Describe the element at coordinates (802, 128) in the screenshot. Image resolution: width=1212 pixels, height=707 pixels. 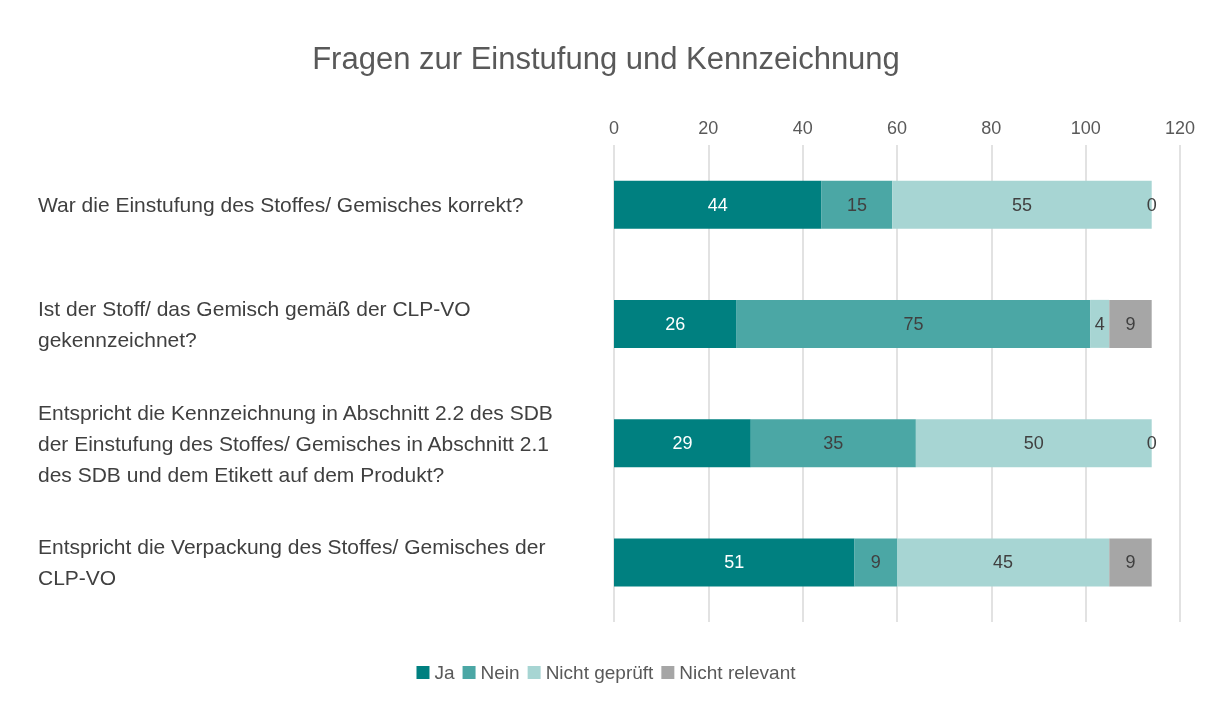
I see `x-tick-label: 40` at that location.